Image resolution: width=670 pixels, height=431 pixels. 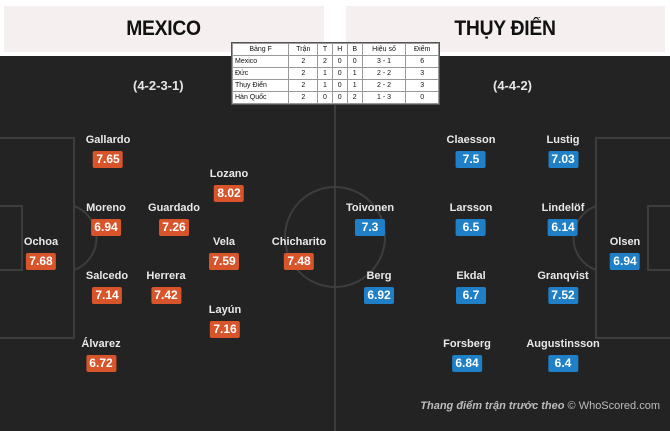 I want to click on player-card: Lindelöf 6.14, so click(x=563, y=219).